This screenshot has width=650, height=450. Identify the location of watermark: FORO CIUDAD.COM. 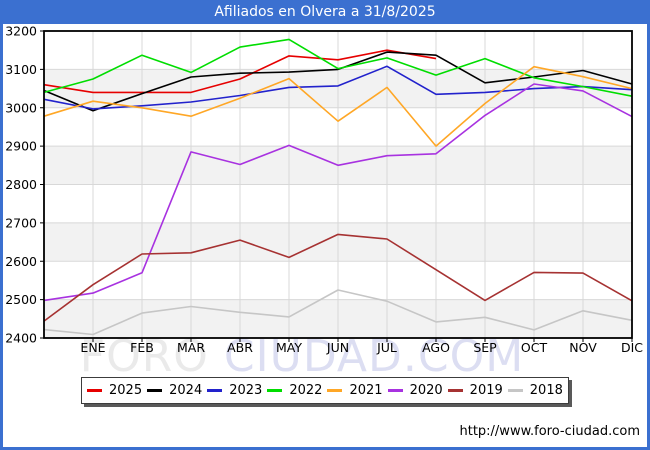
(302, 356).